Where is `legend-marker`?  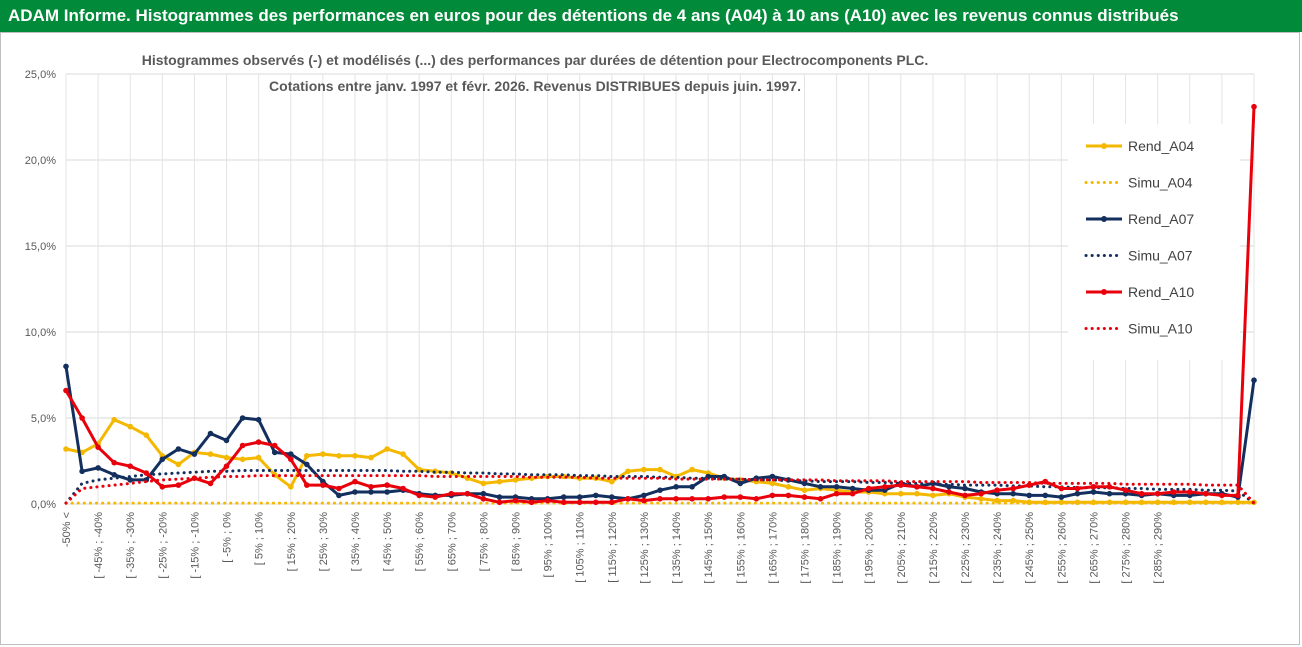
legend-marker is located at coordinates (1104, 219).